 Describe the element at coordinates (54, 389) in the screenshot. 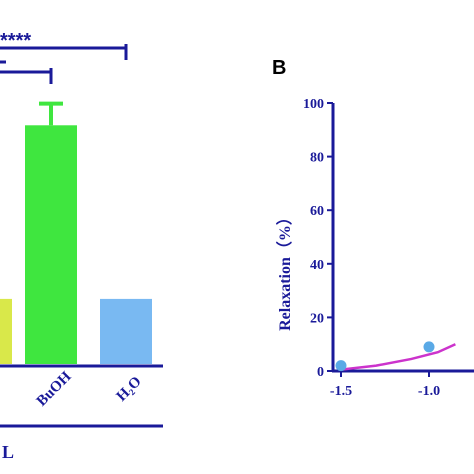

I see `x-tick-label: BuOH` at that location.